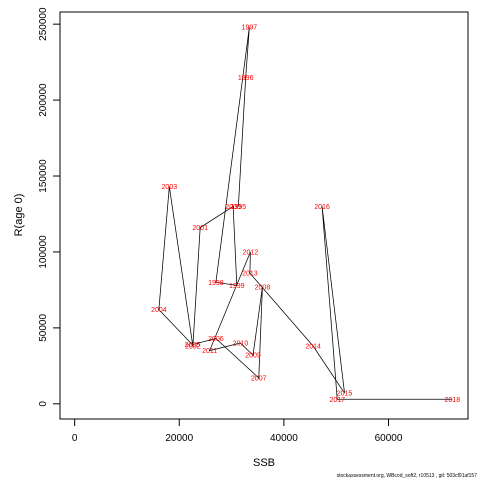 Image resolution: width=480 pixels, height=480 pixels. Describe the element at coordinates (200, 228) in the screenshot. I see `point-label-2001: 2001` at that location.